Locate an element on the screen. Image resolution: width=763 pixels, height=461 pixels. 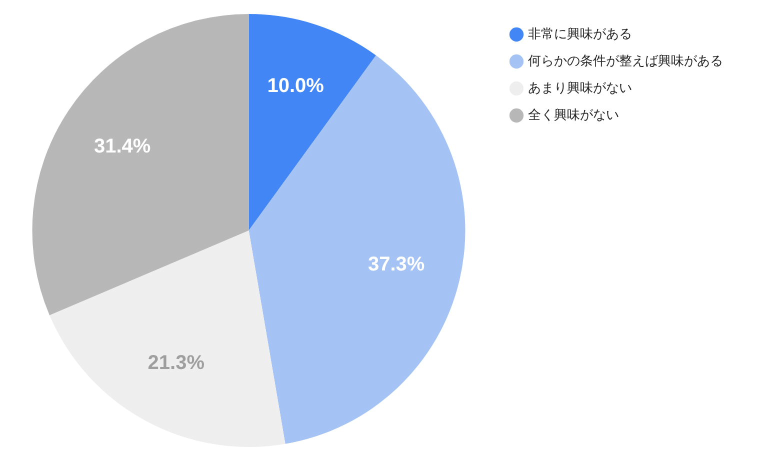
legend-label: 全く興味がない is located at coordinates (573, 115).